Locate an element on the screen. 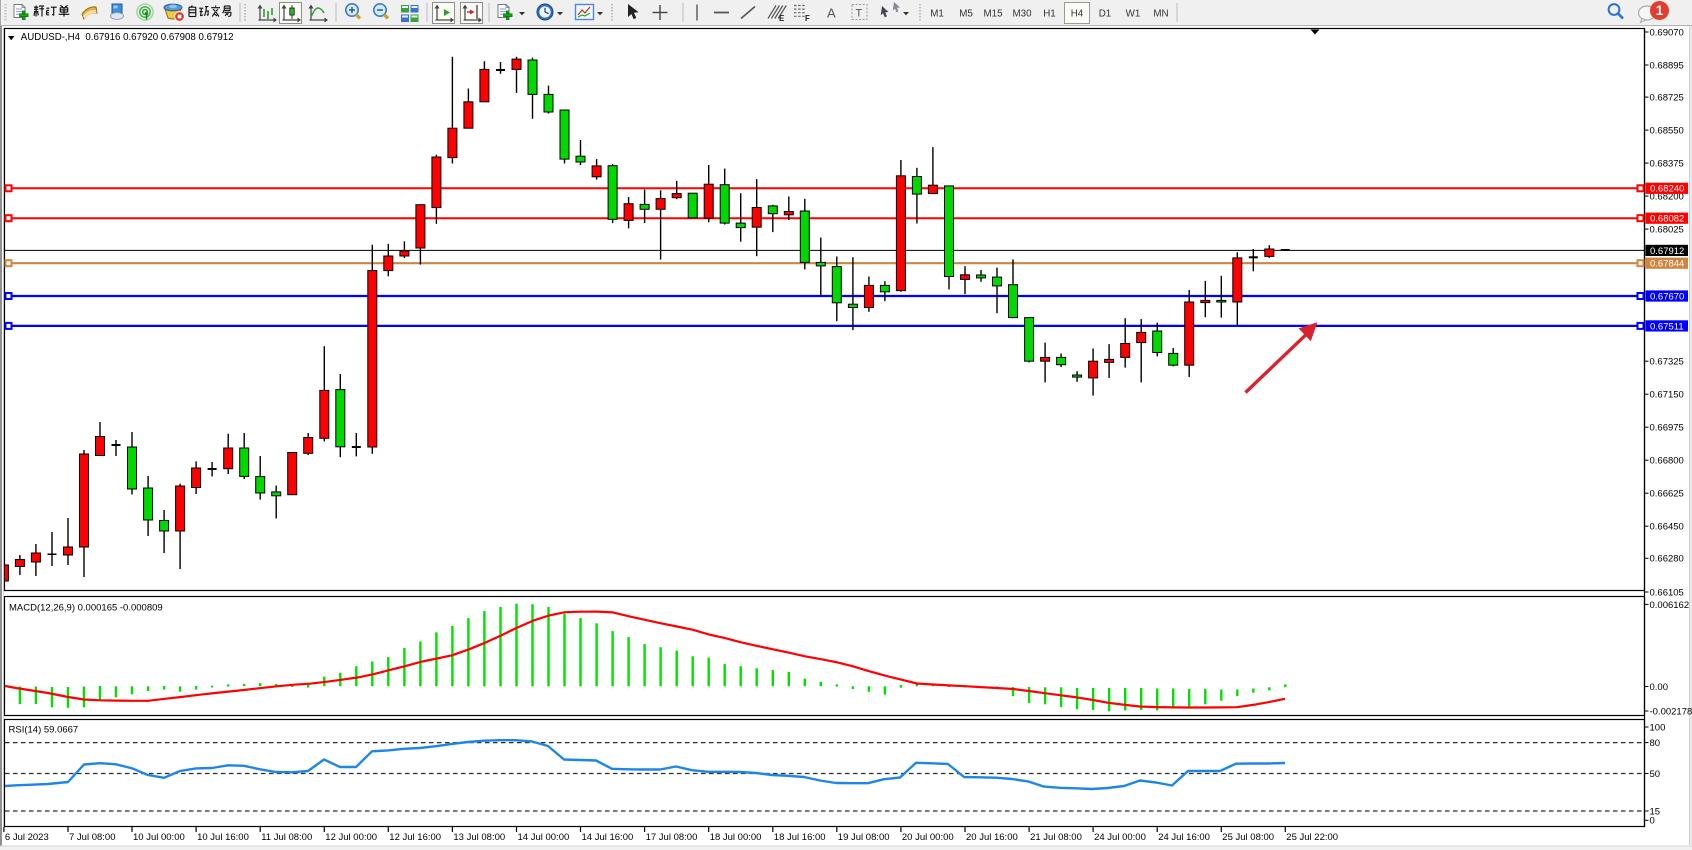  svg-text: T is located at coordinates (859, 14).